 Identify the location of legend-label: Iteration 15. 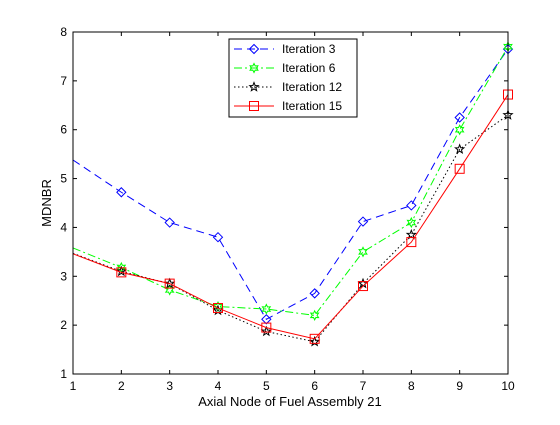
(312, 106).